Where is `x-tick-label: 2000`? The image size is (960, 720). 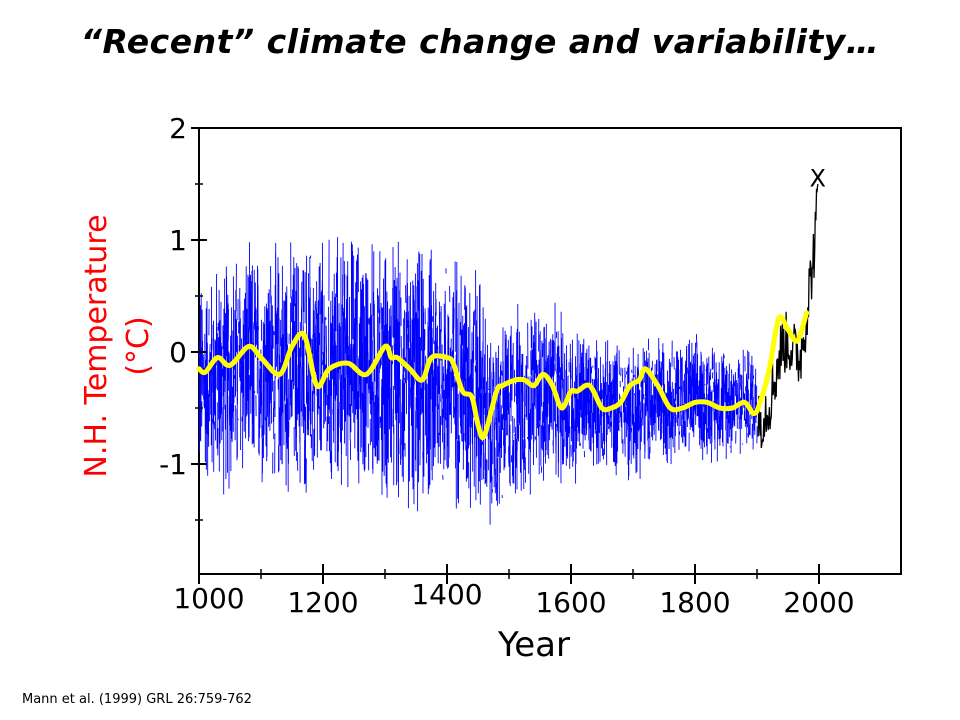 x-tick-label: 2000 is located at coordinates (818, 602).